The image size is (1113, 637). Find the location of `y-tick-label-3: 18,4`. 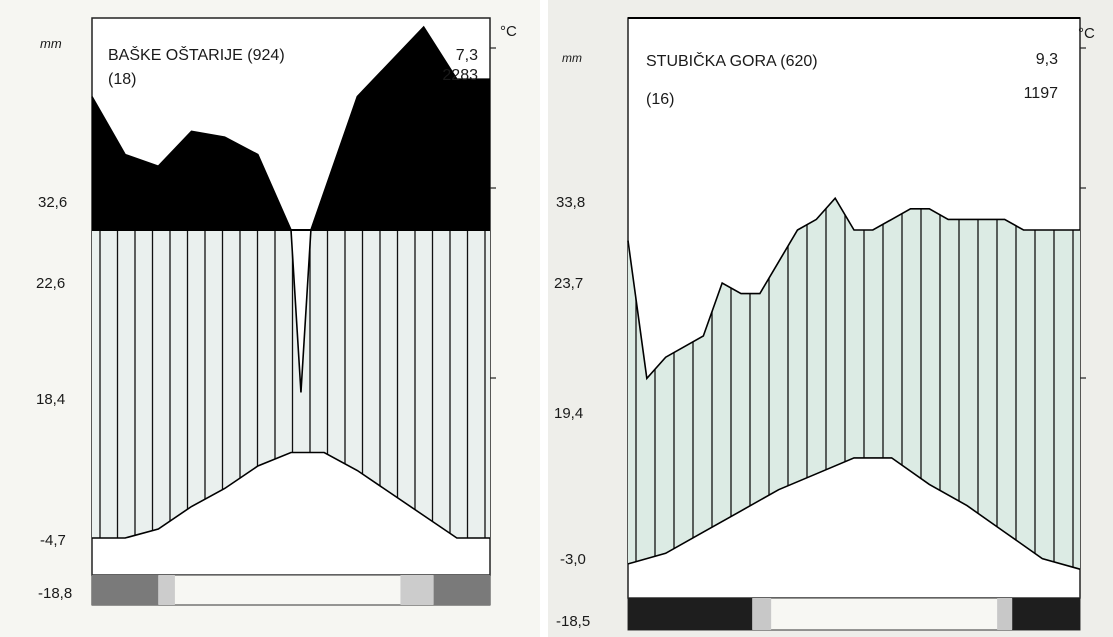

y-tick-label-3: 18,4 is located at coordinates (50, 399).